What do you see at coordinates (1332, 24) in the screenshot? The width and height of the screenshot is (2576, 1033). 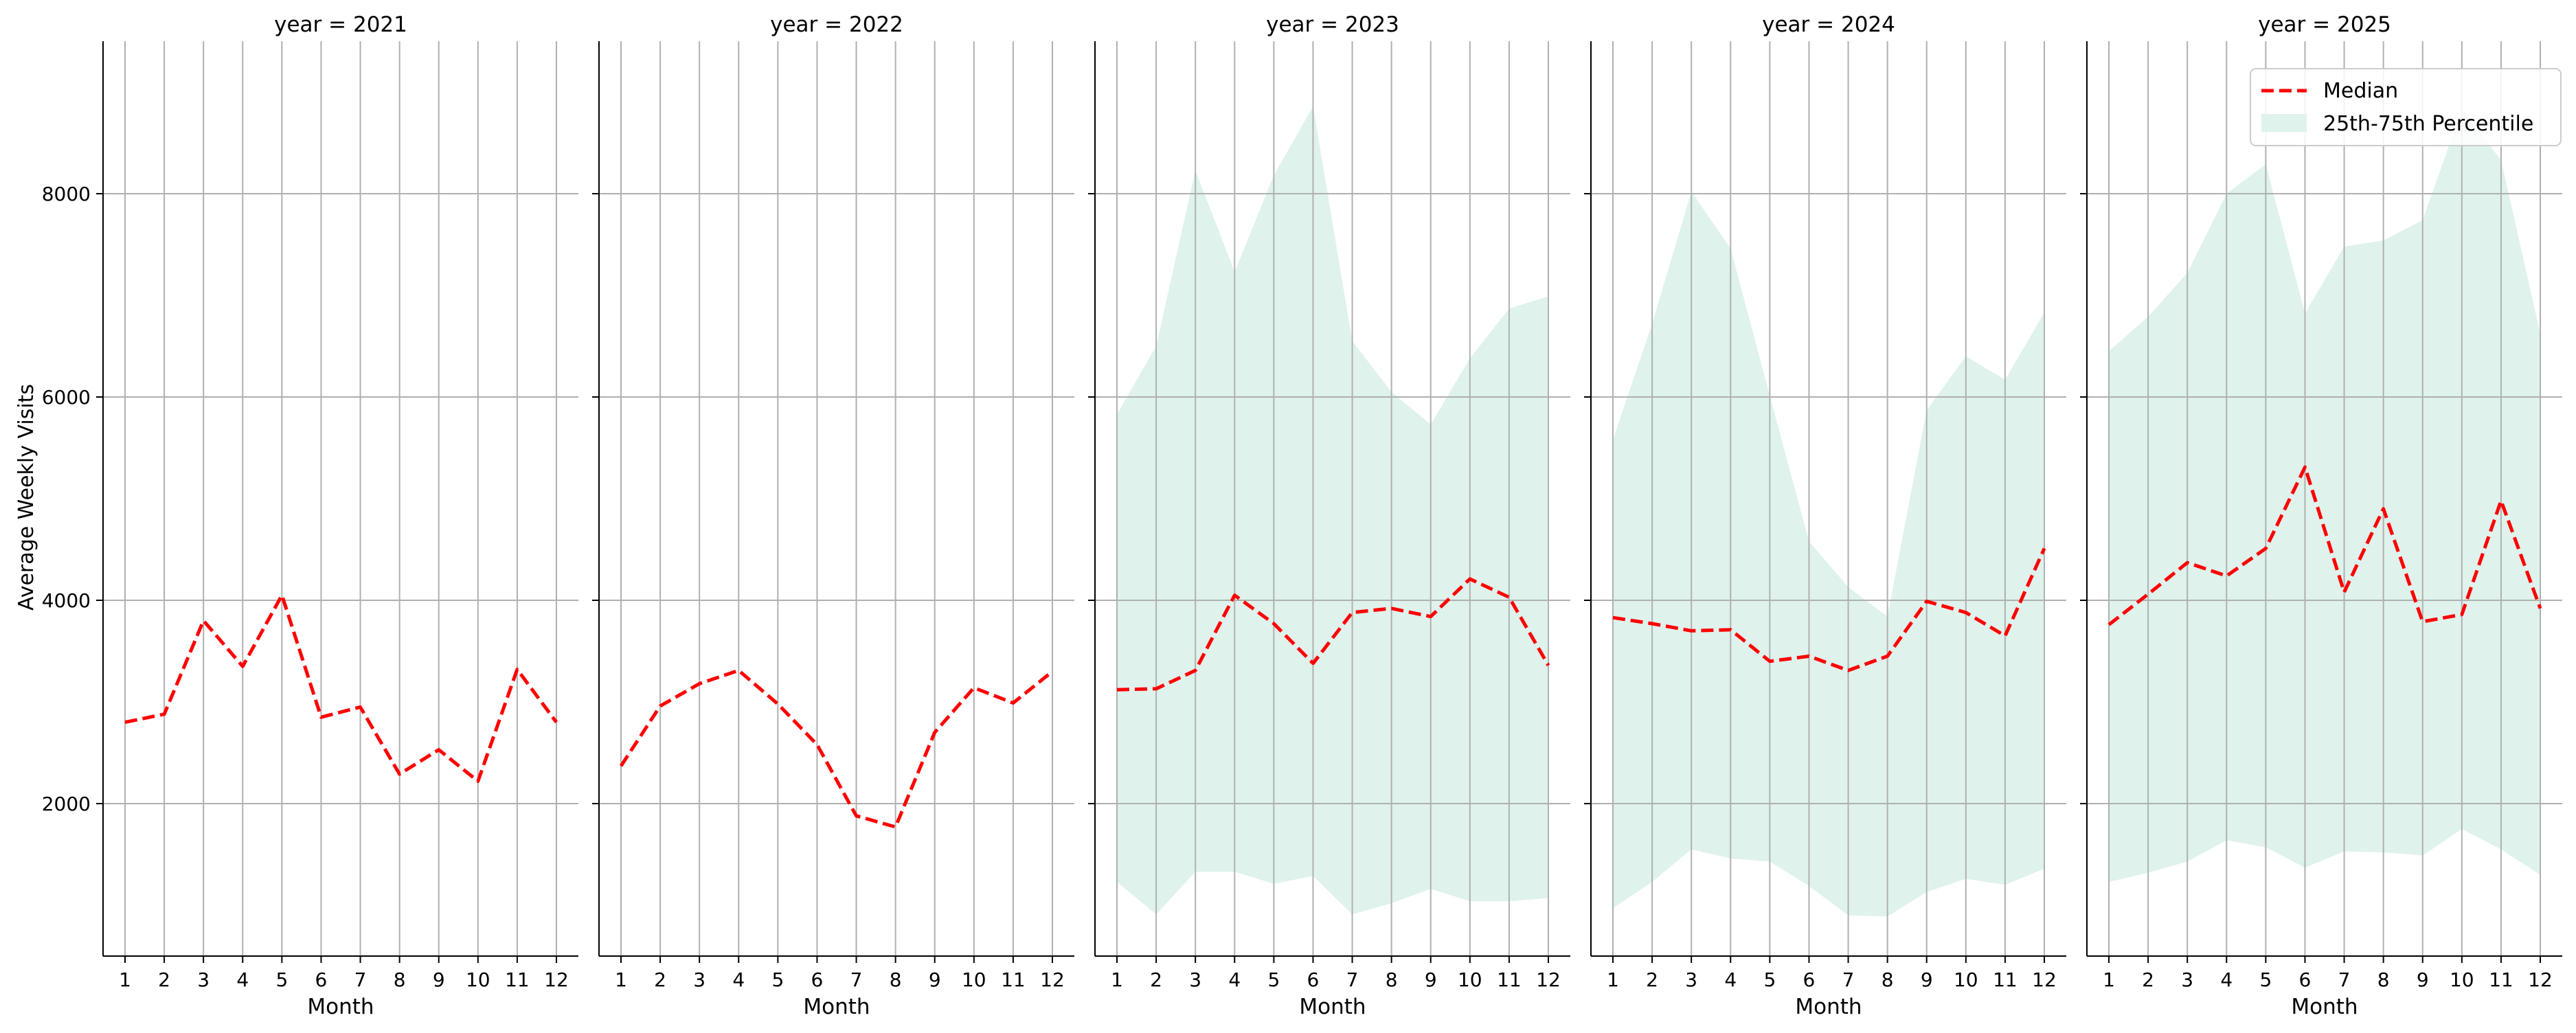 I see `panel-title: year = 2023` at bounding box center [1332, 24].